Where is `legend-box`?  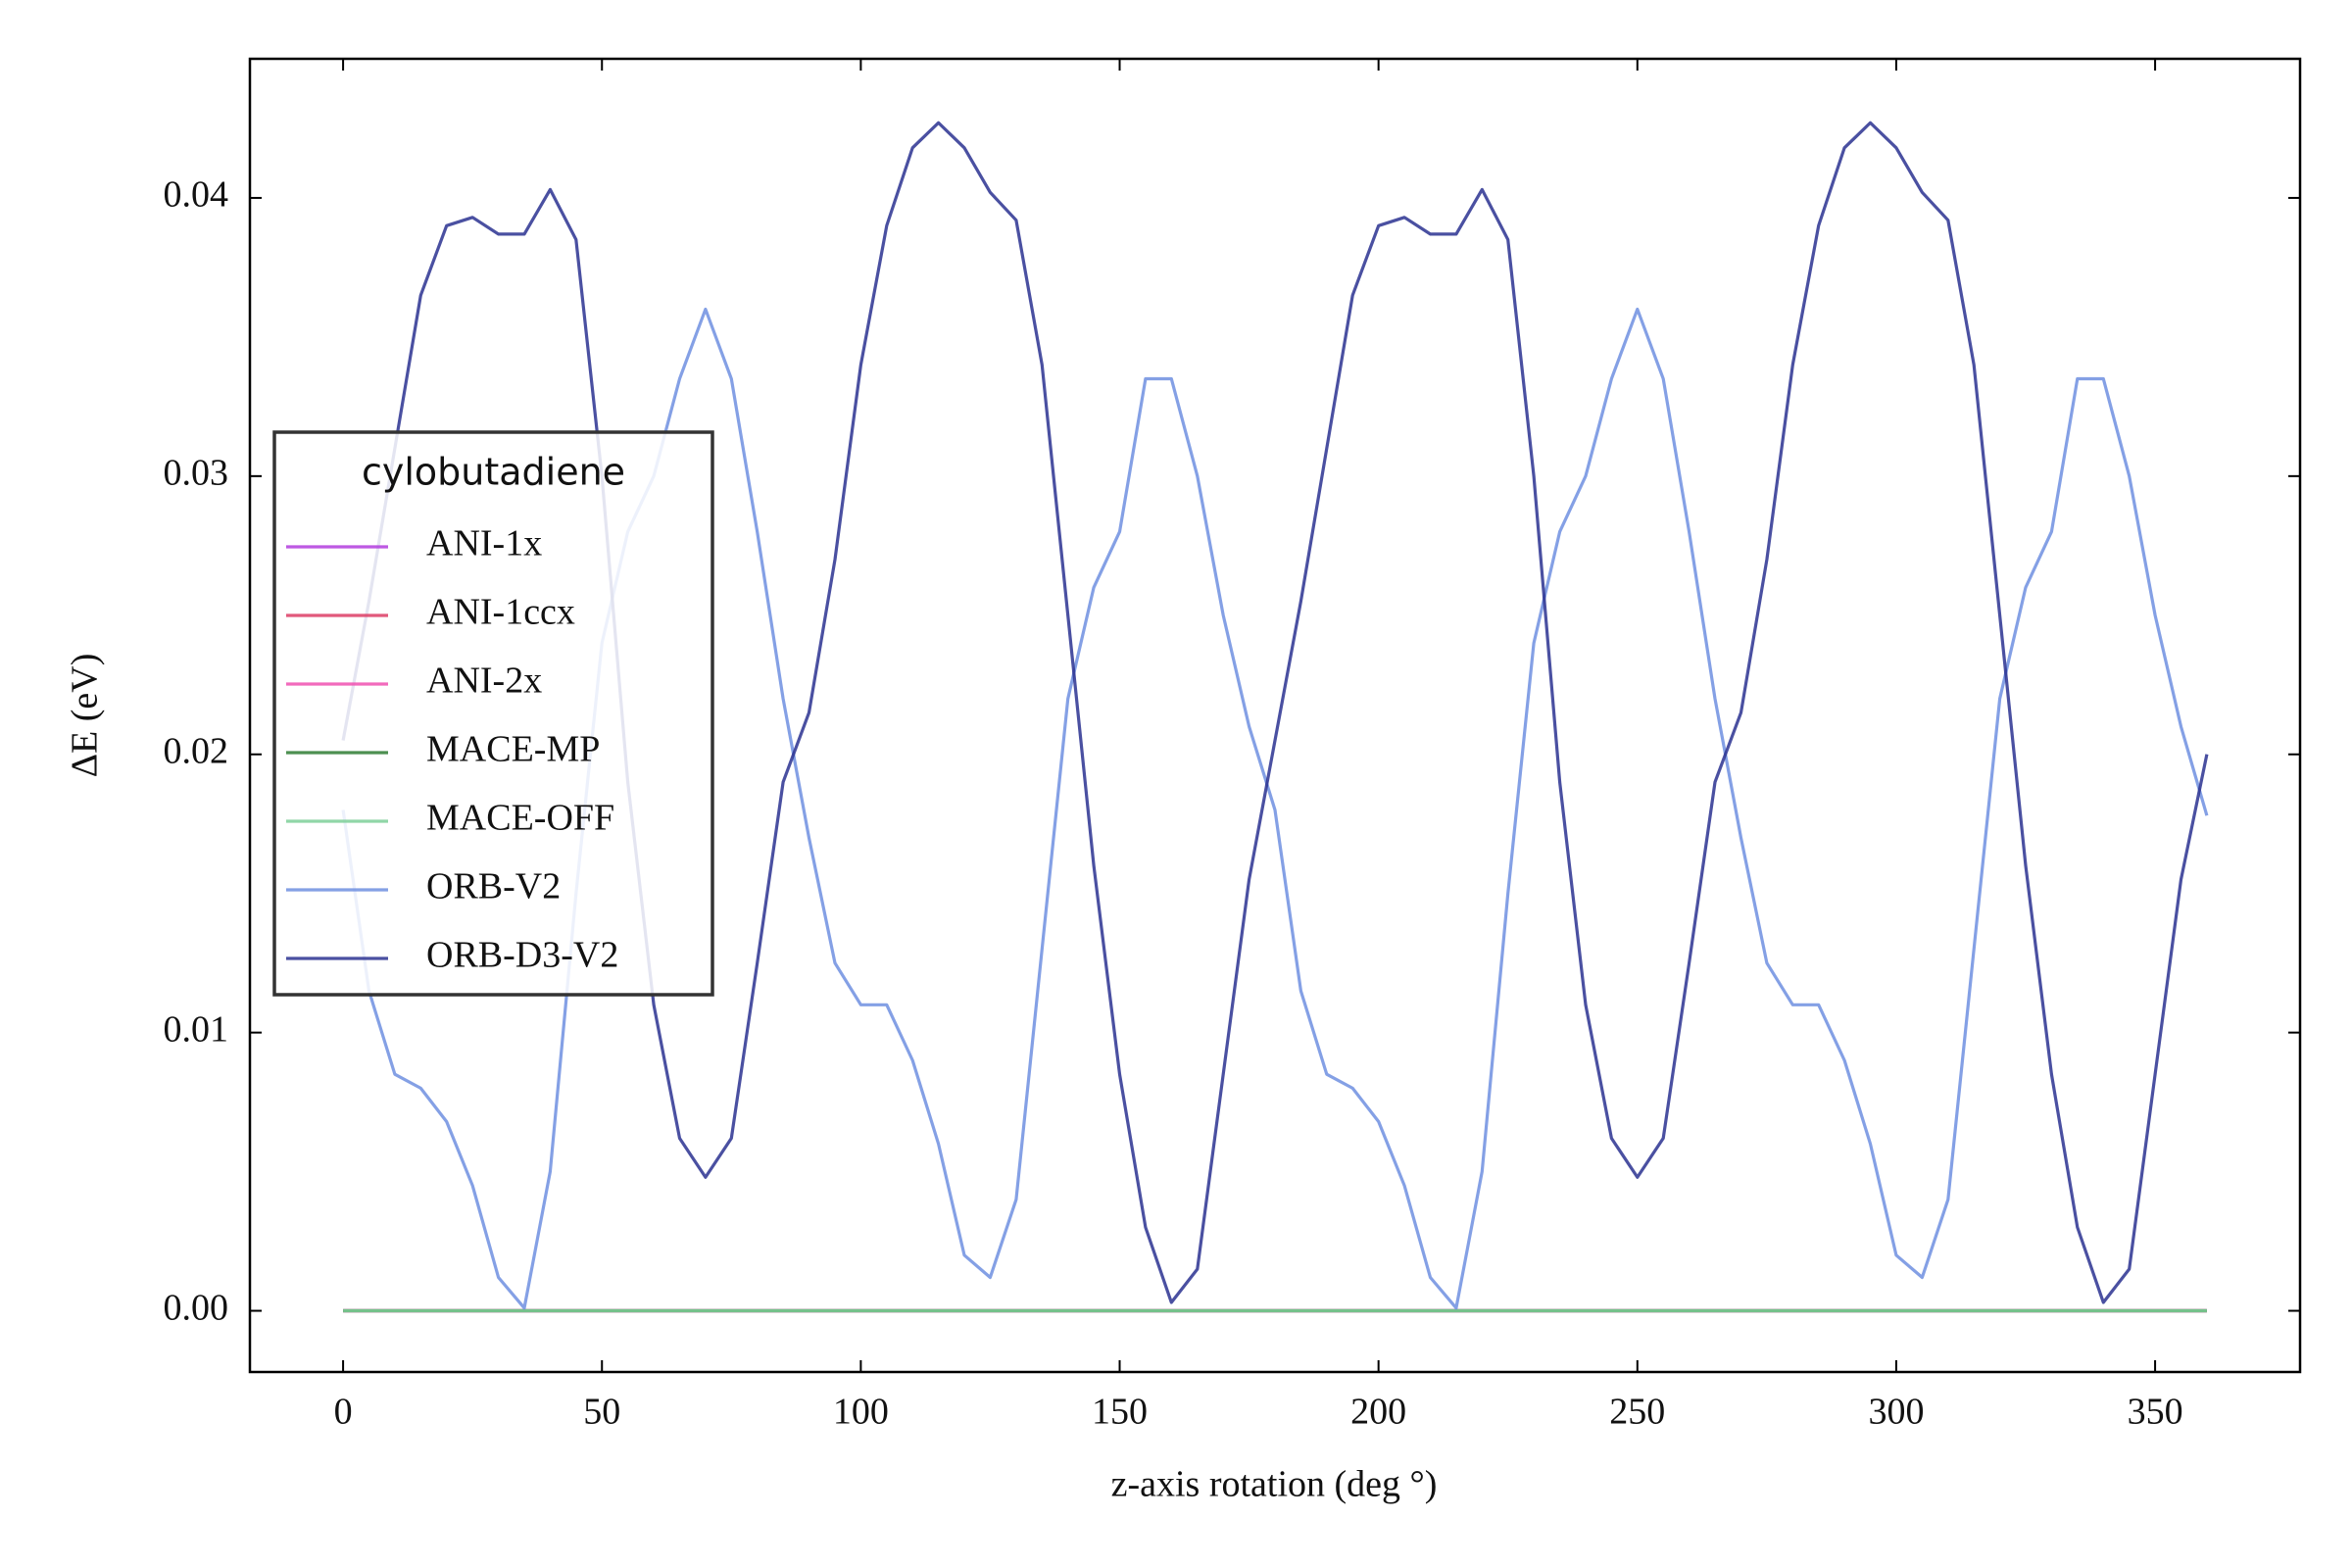 legend-box is located at coordinates (493, 713).